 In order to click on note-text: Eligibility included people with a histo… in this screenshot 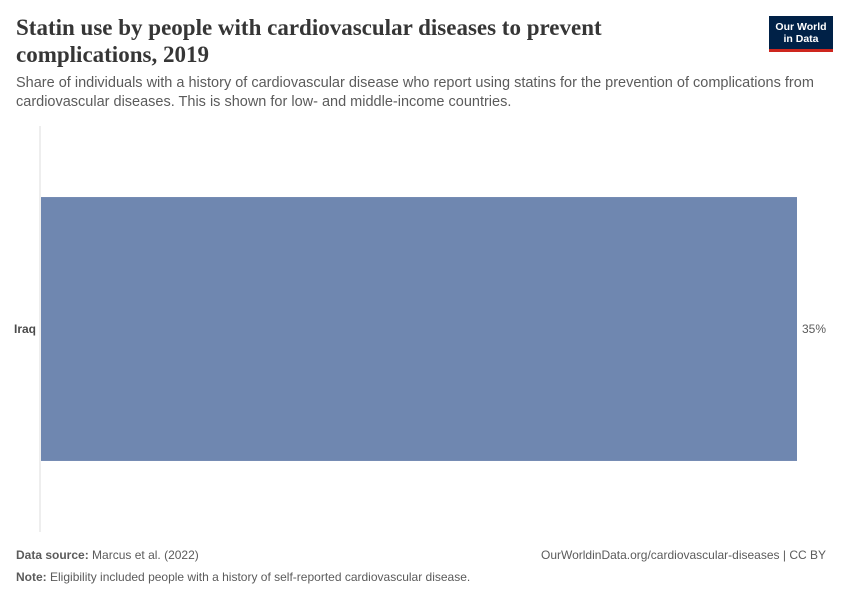, I will do `click(260, 577)`.